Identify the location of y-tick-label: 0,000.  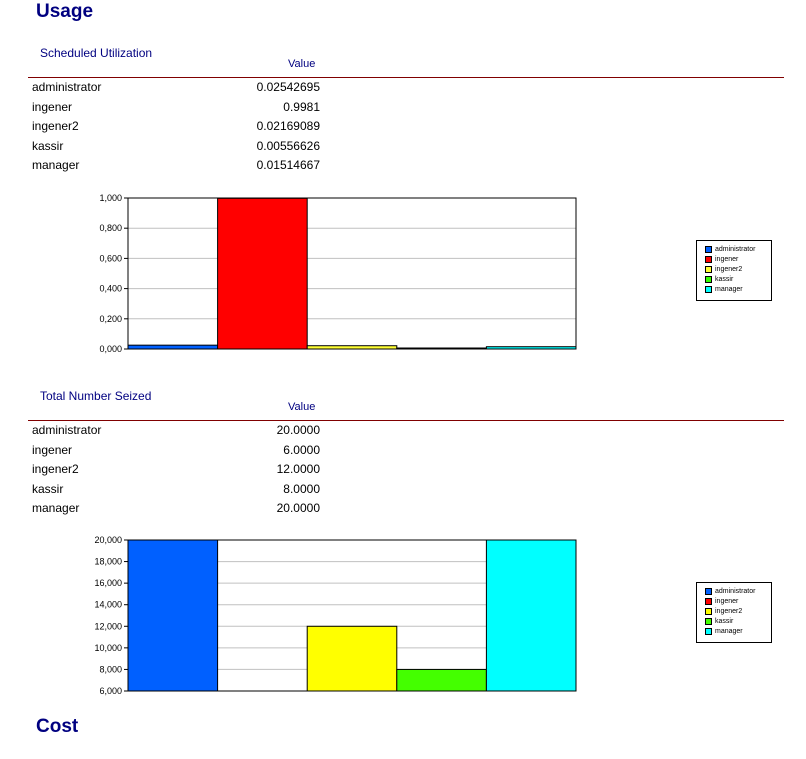
(110, 349).